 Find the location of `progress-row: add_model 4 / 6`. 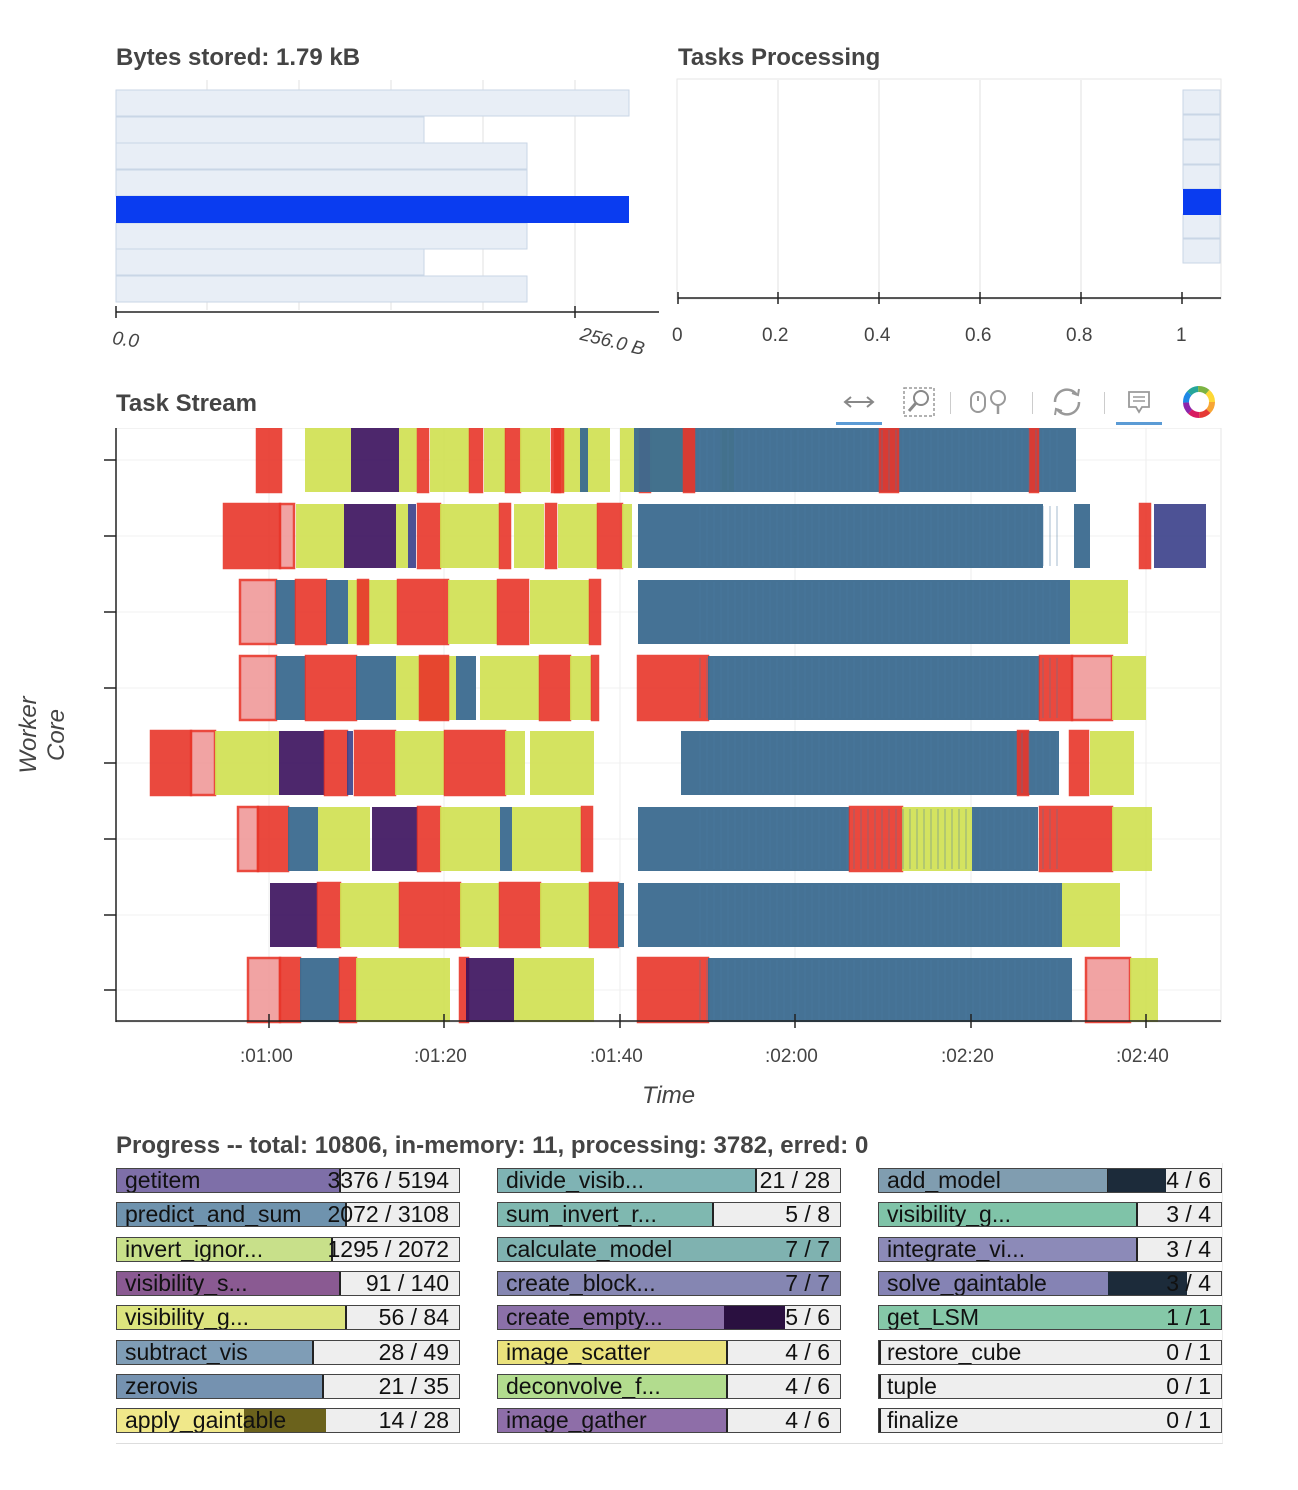

progress-row: add_model 4 / 6 is located at coordinates (1050, 1180).